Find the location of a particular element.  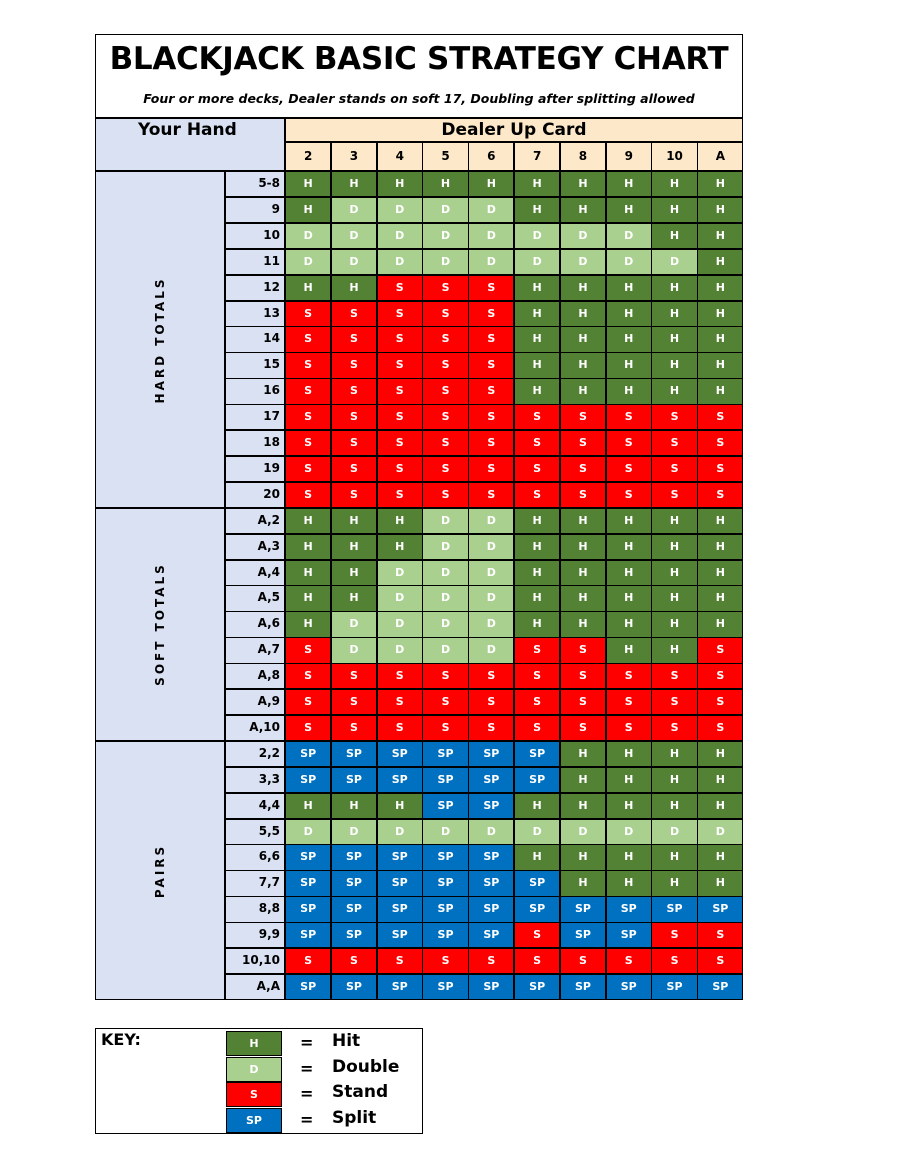

hand-label: A,3 is located at coordinates (255, 546).